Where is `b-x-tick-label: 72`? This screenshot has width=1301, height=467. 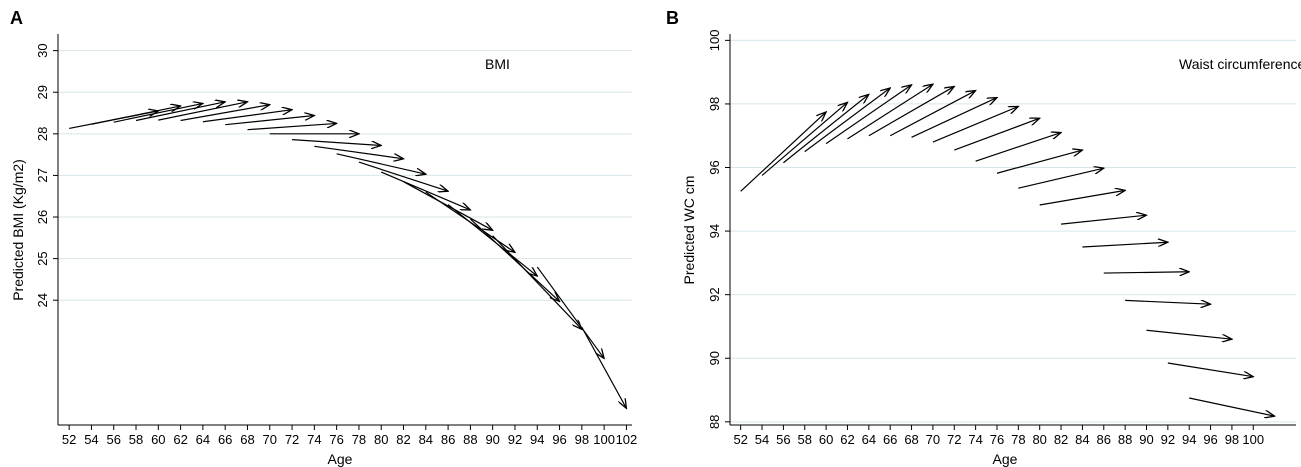
b-x-tick-label: 72 is located at coordinates (954, 439).